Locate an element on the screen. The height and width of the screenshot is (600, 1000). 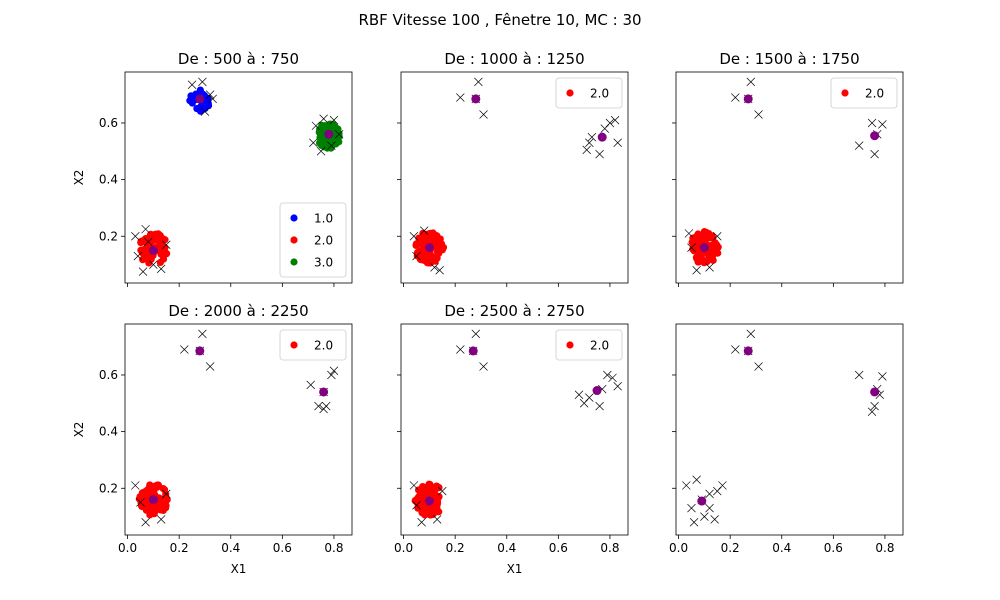
legend: 2.0 is located at coordinates (589, 93).